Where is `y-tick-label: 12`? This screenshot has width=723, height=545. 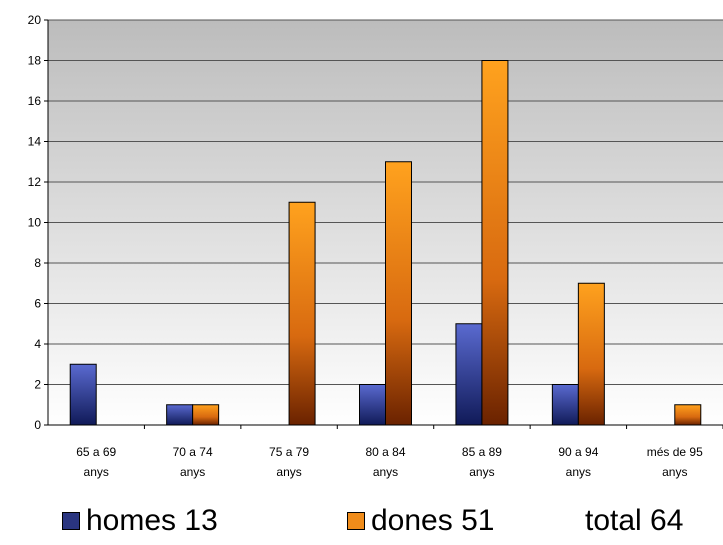
y-tick-label: 12 is located at coordinates (35, 182).